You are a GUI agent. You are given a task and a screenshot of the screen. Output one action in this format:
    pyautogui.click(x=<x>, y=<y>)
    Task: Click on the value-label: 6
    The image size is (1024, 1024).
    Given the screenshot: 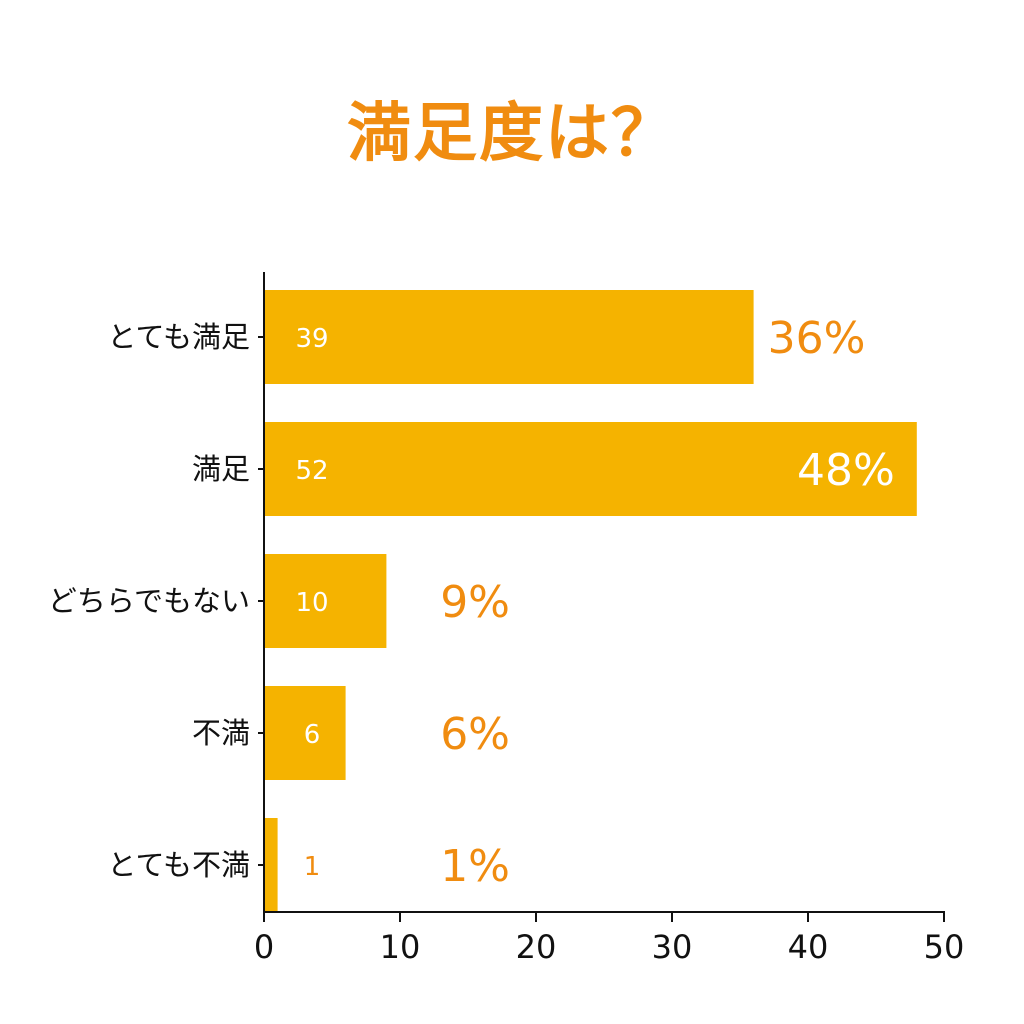 What is the action you would take?
    pyautogui.click(x=312, y=735)
    